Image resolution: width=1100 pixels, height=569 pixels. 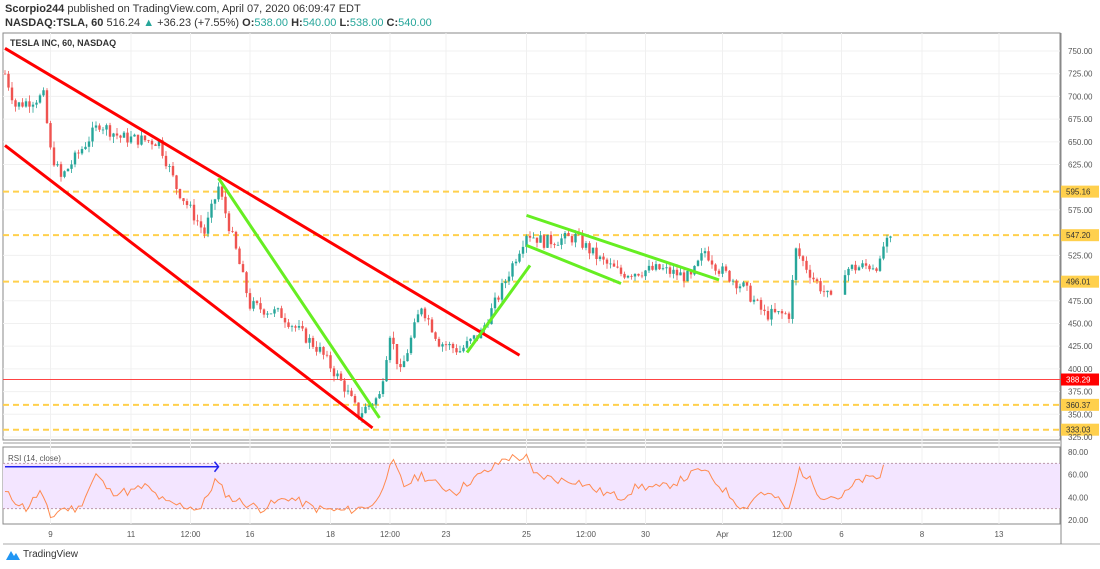 I want to click on price-tick-label: 750.00, so click(x=1080, y=51).